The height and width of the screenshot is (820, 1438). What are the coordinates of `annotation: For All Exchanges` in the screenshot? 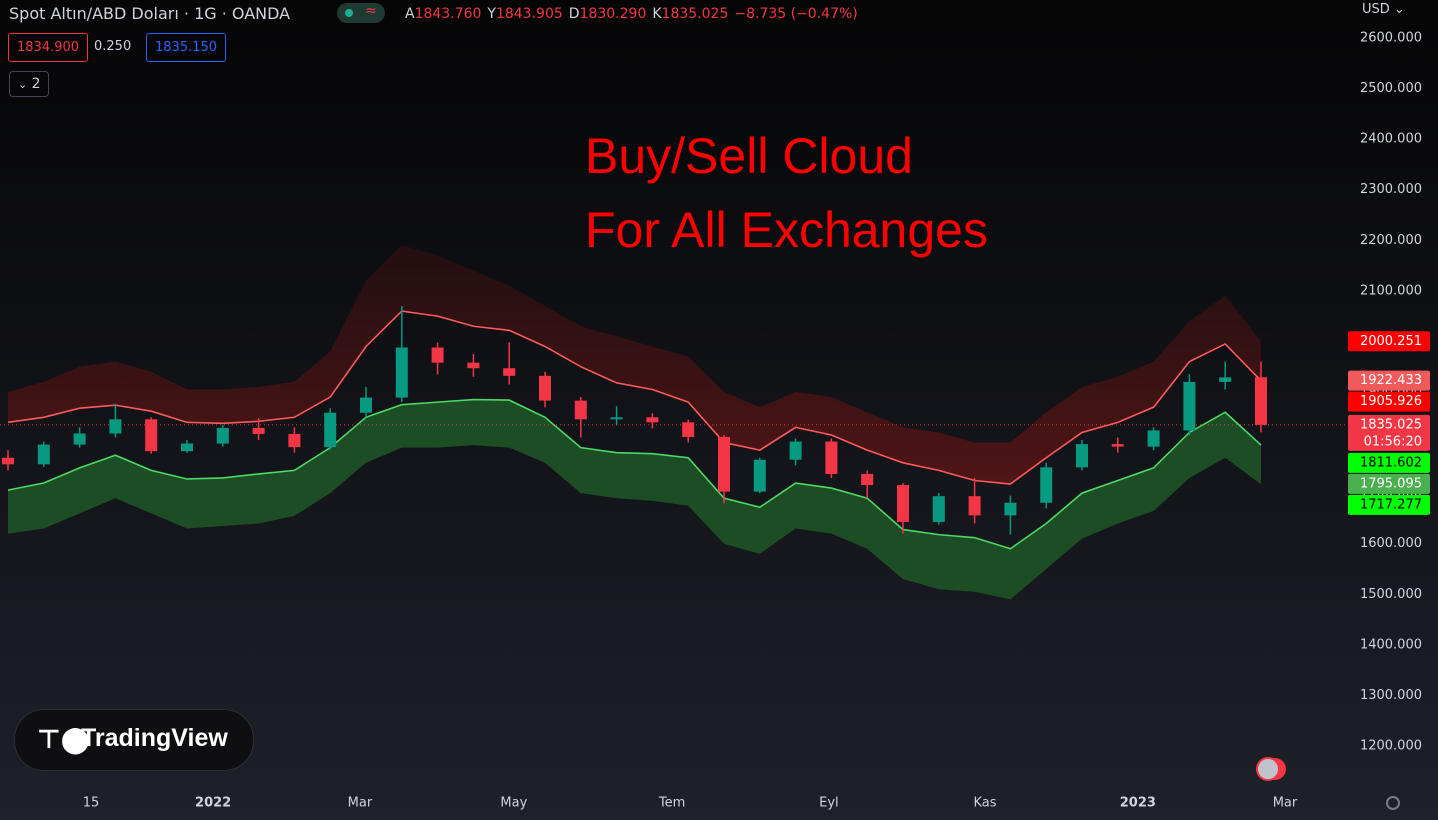 It's located at (786, 230).